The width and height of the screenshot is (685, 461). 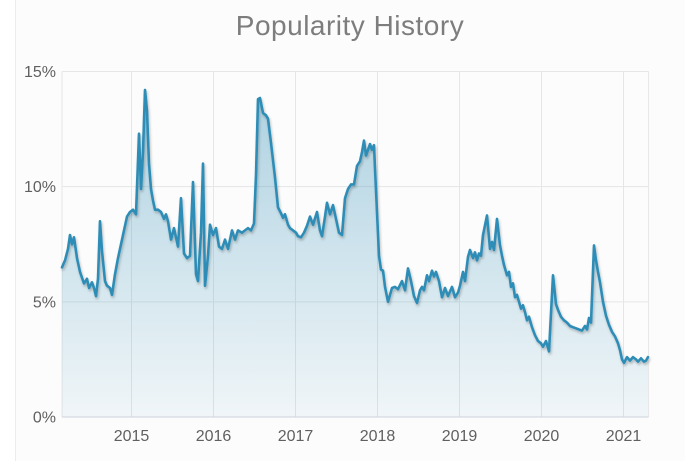 What do you see at coordinates (542, 436) in the screenshot?
I see `x-axis-tick-label: 2020` at bounding box center [542, 436].